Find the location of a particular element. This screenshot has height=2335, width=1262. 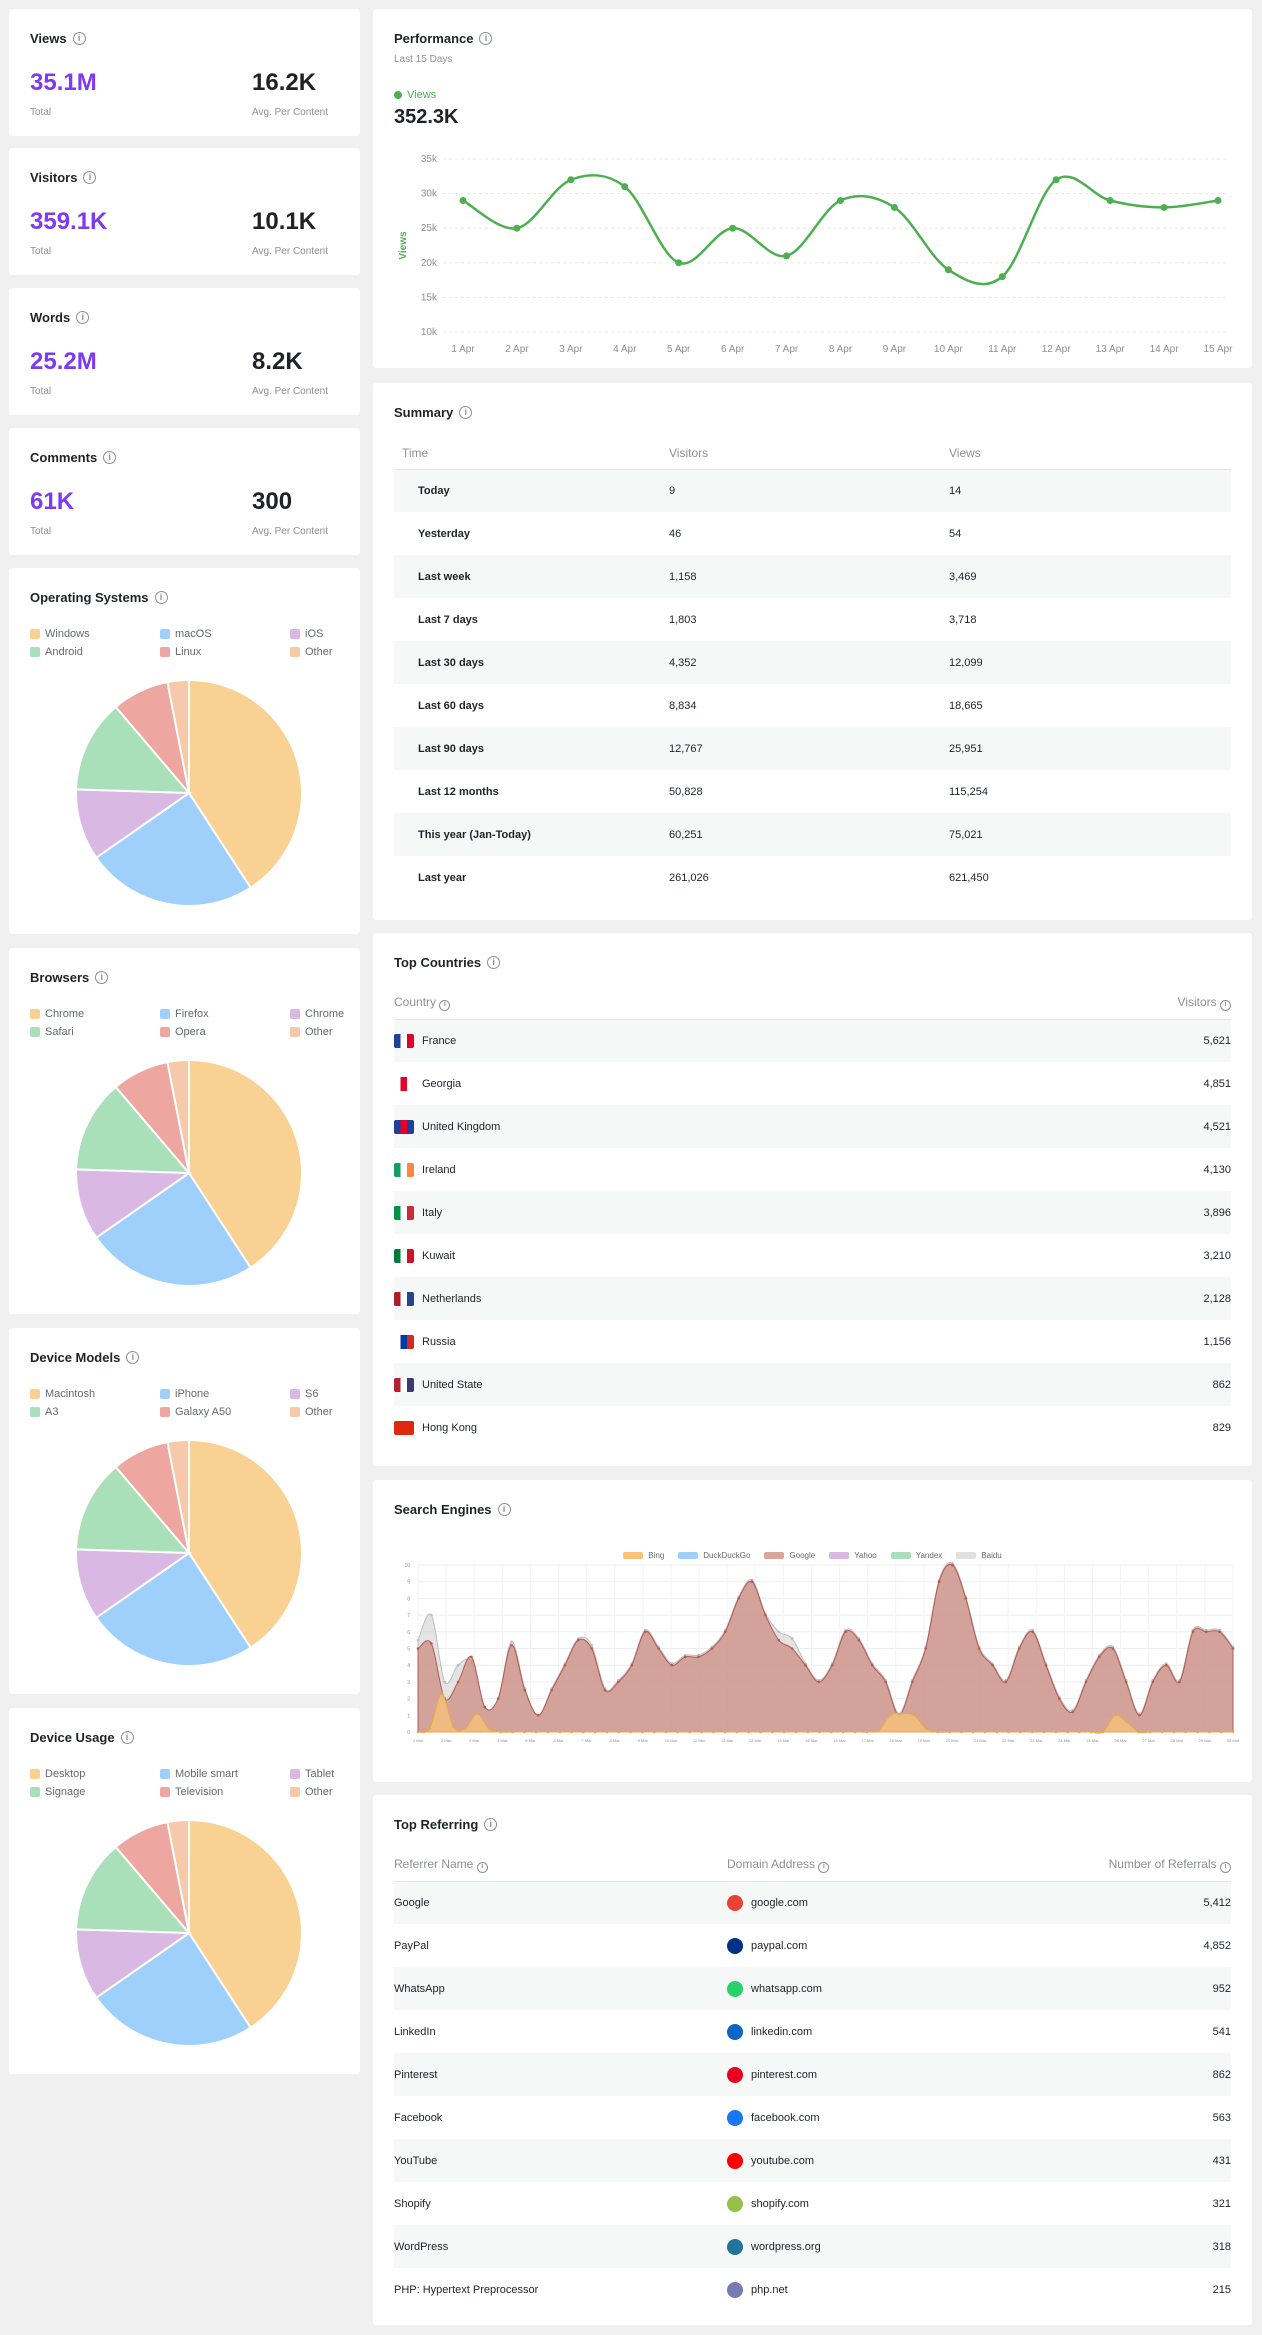

legend-item: Macintosh is located at coordinates (95, 1394).